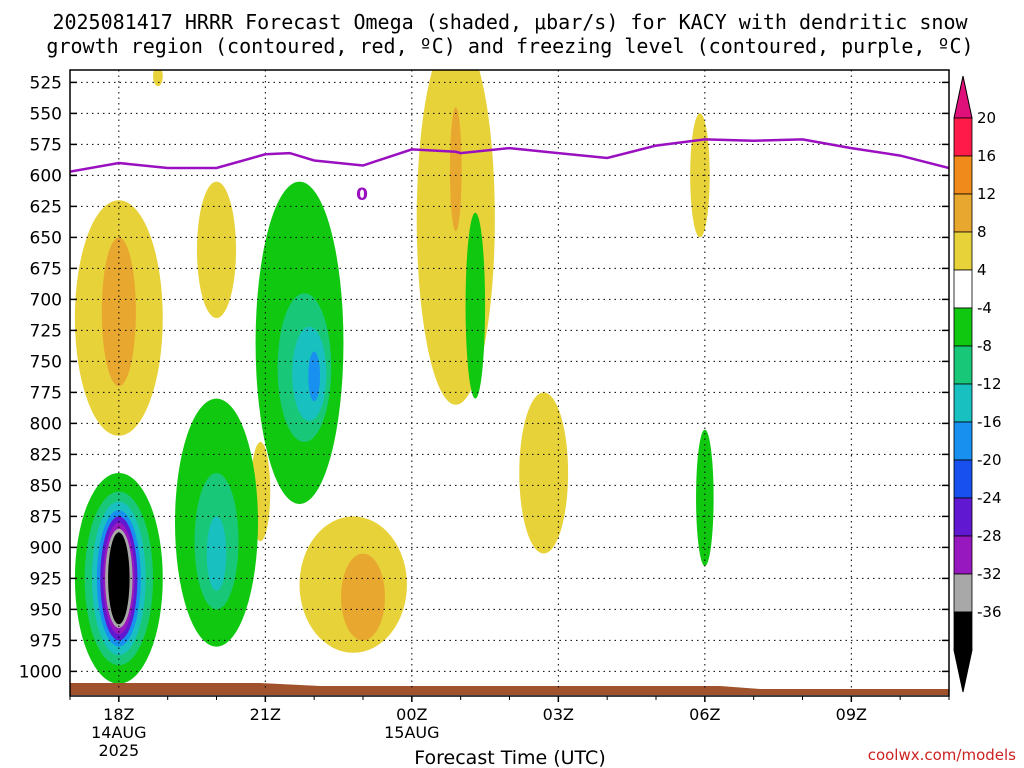 The height and width of the screenshot is (768, 1024). Describe the element at coordinates (46, 610) in the screenshot. I see `y-tick-label: 950` at that location.